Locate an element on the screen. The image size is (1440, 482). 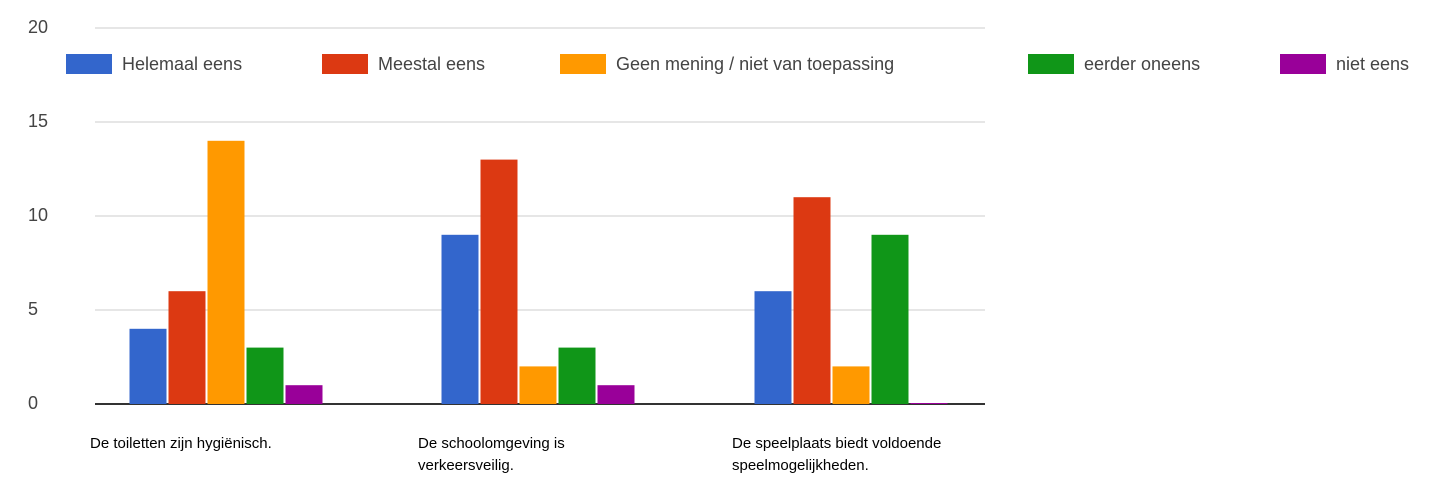
x-tick-label: De schoolomgeving is verkeersveilig. is located at coordinates (491, 454).